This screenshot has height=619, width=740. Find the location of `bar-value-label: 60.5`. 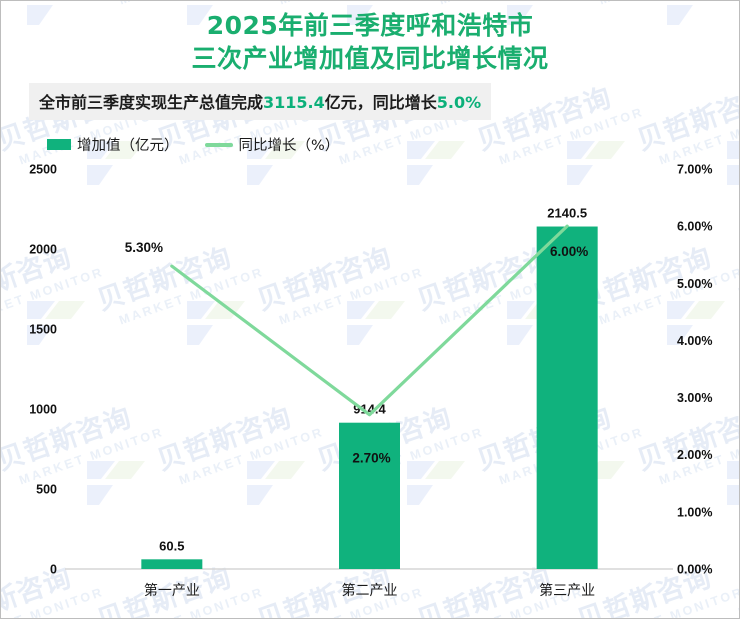

bar-value-label: 60.5 is located at coordinates (171, 545).